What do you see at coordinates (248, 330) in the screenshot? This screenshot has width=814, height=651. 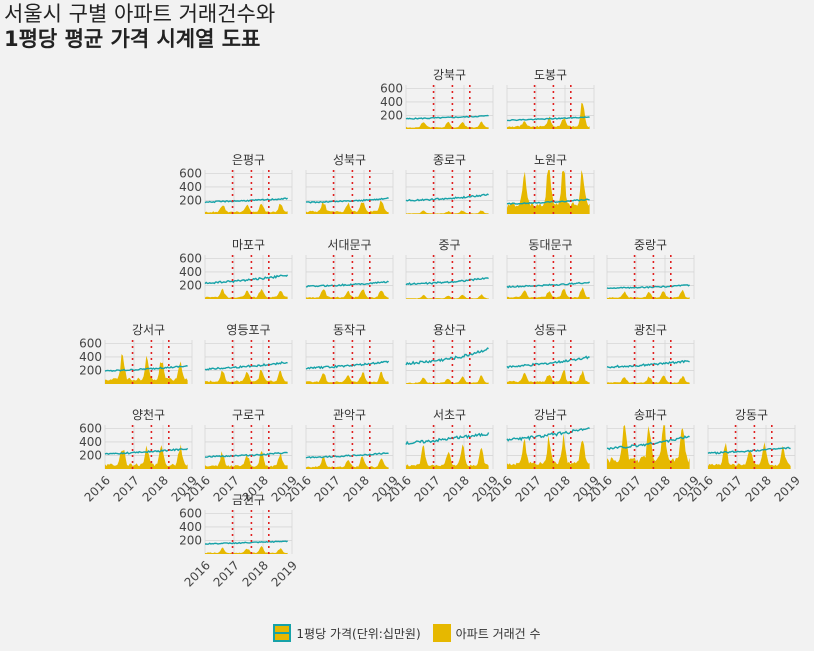 I see `panel-title: 영등포구` at bounding box center [248, 330].